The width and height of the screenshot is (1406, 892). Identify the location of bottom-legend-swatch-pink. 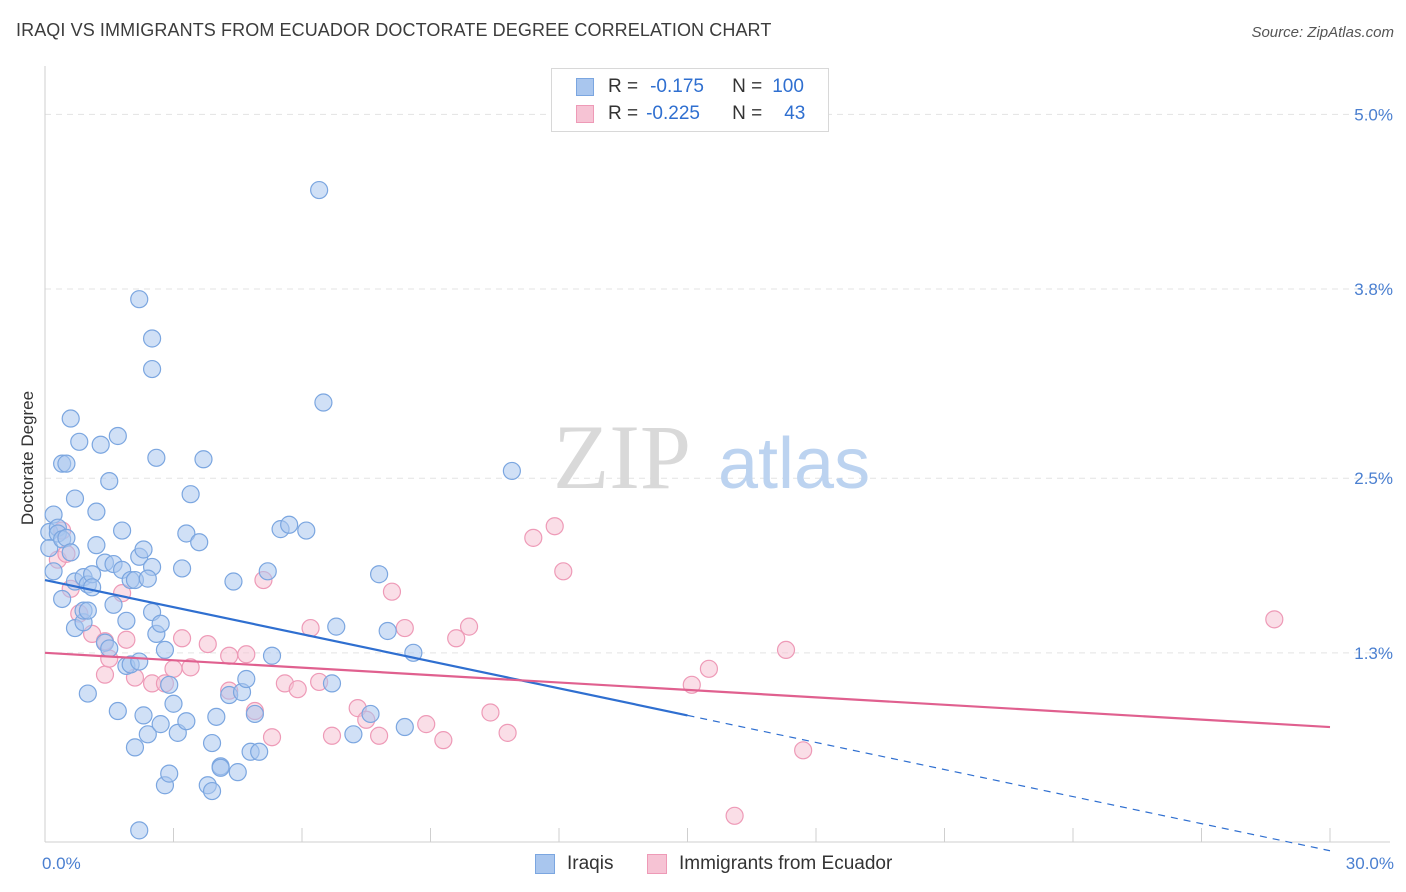
(657, 864).